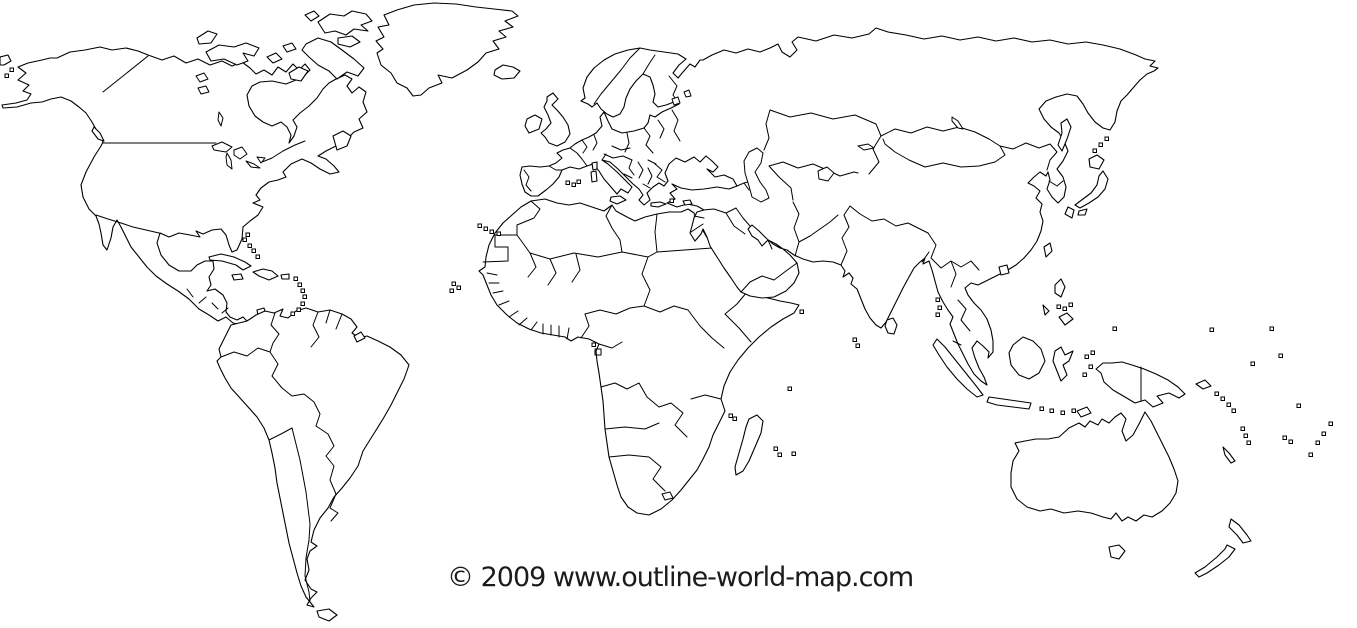 This screenshot has width=1357, height=628. I want to click on jamaica, so click(237, 277).